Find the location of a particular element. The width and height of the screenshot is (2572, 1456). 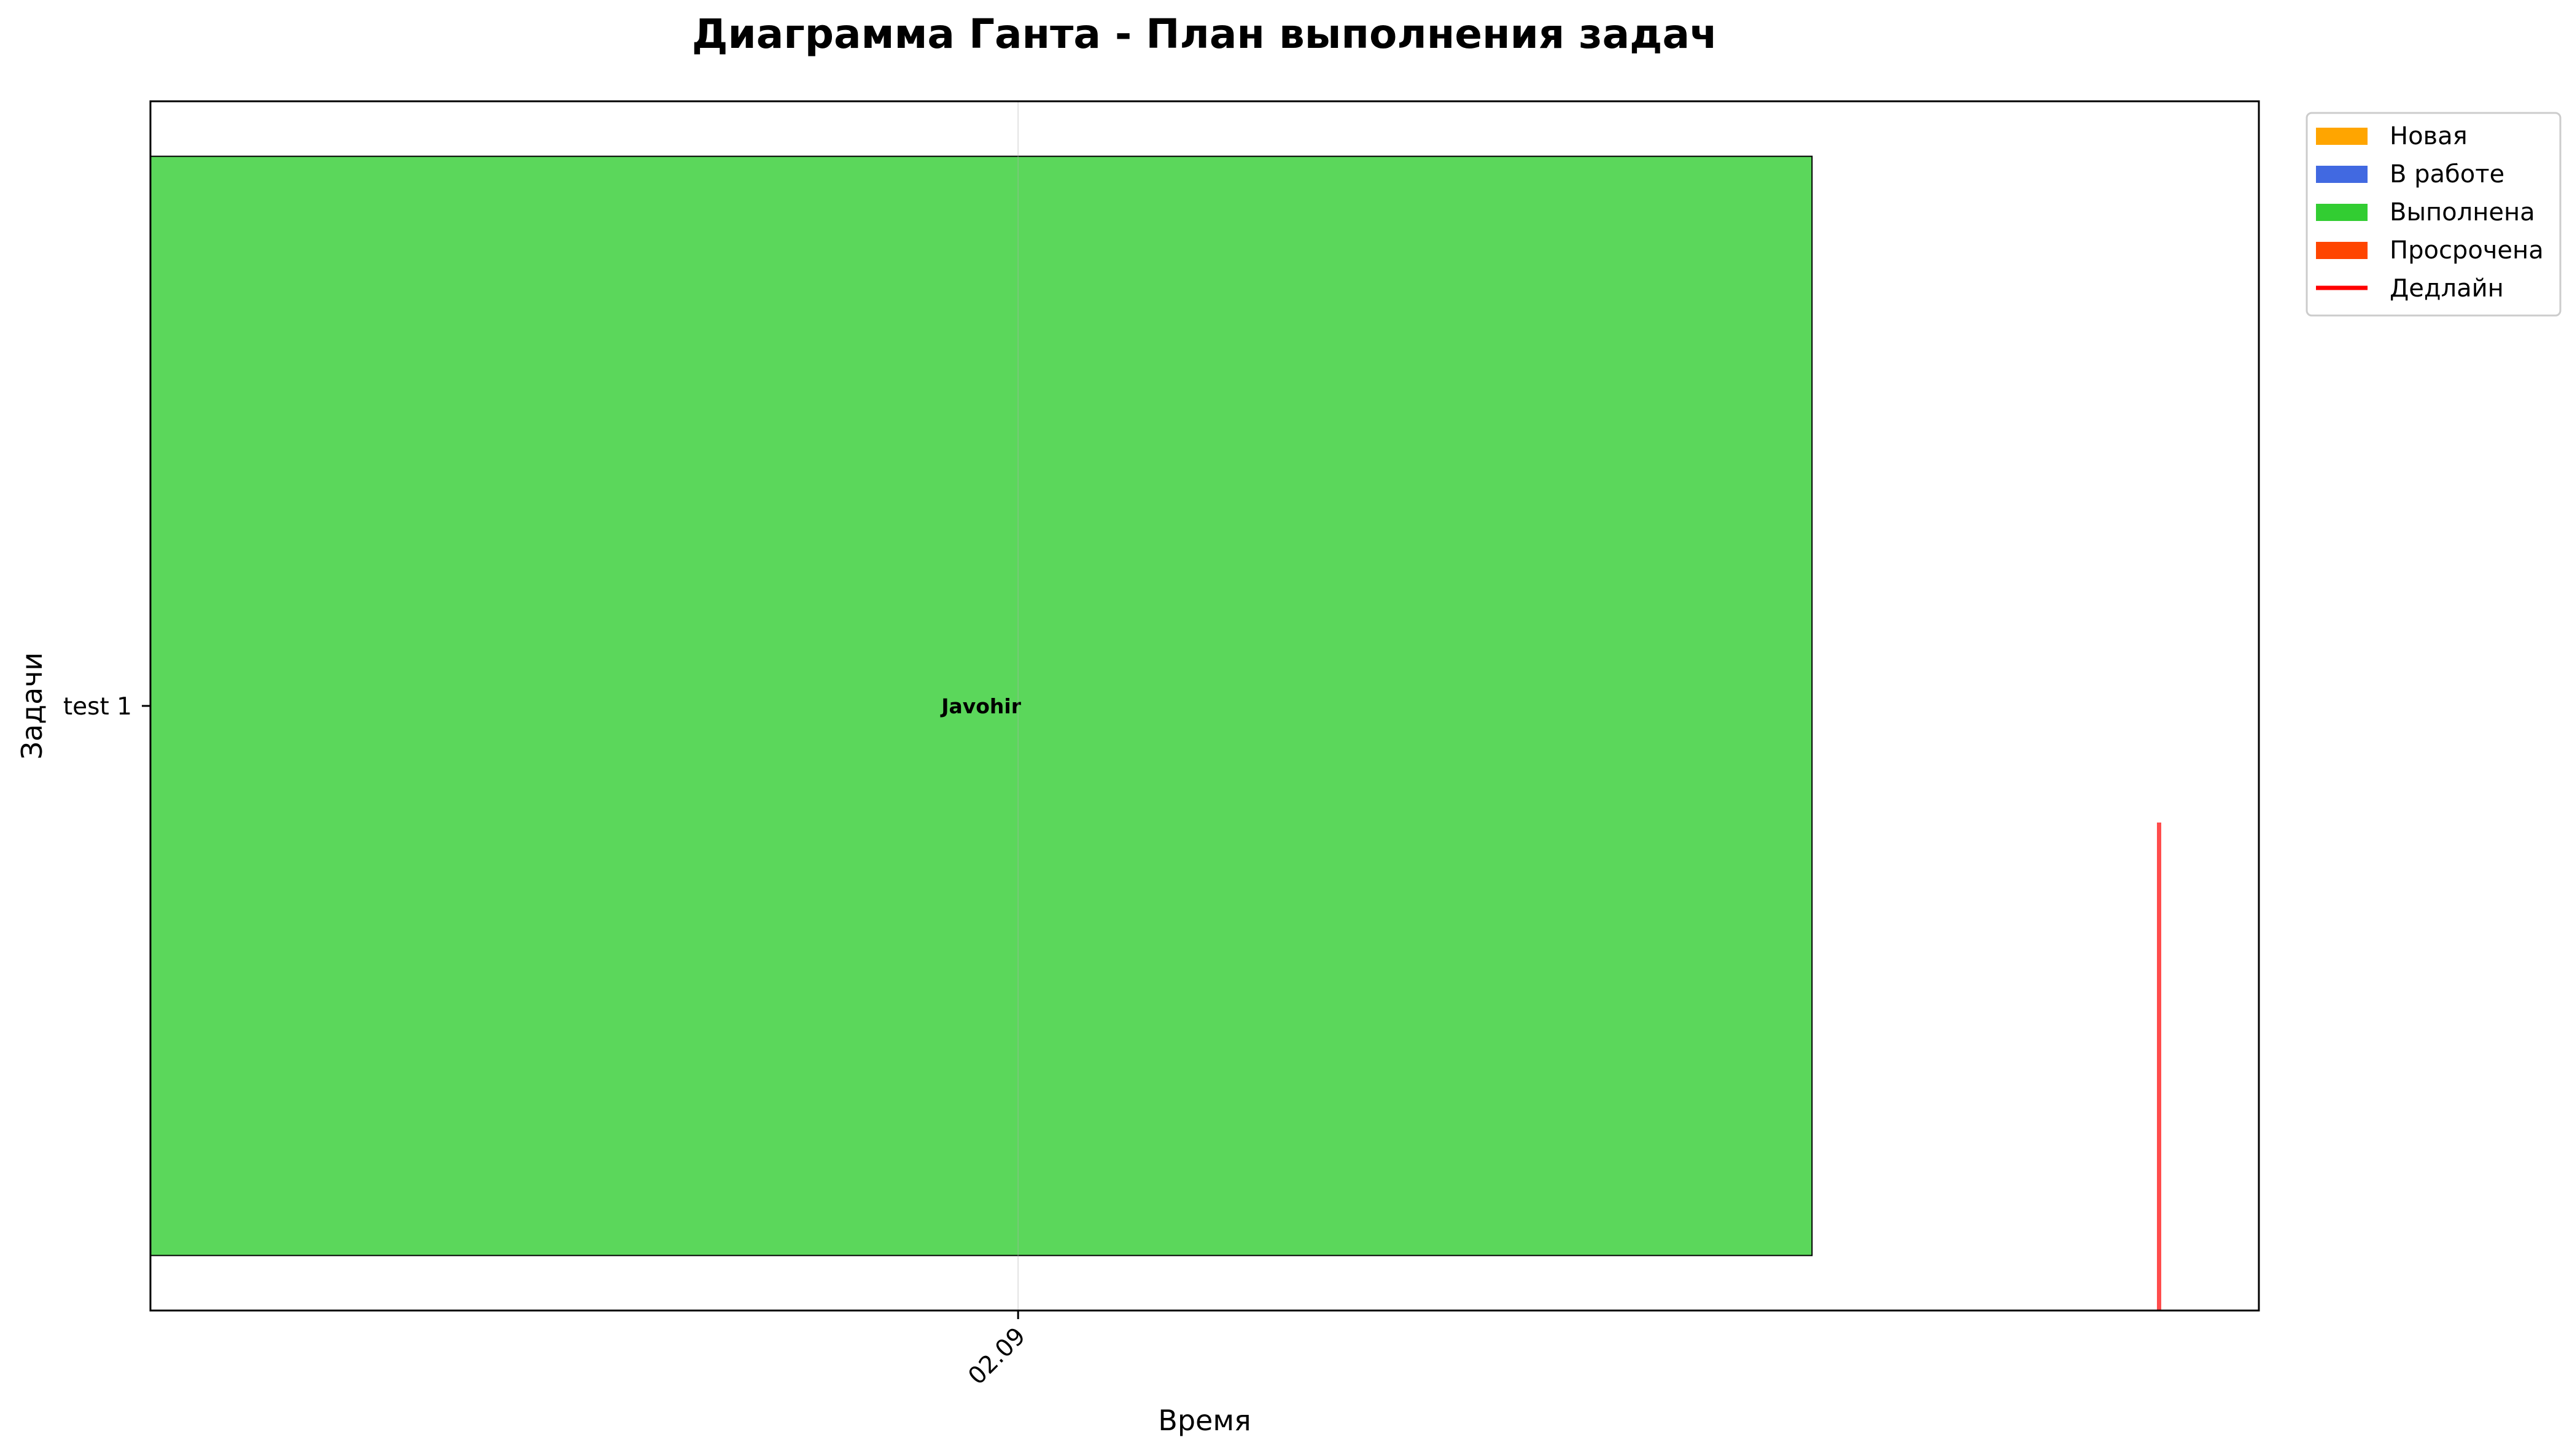

legend-label: Дедлайн is located at coordinates (2447, 288).